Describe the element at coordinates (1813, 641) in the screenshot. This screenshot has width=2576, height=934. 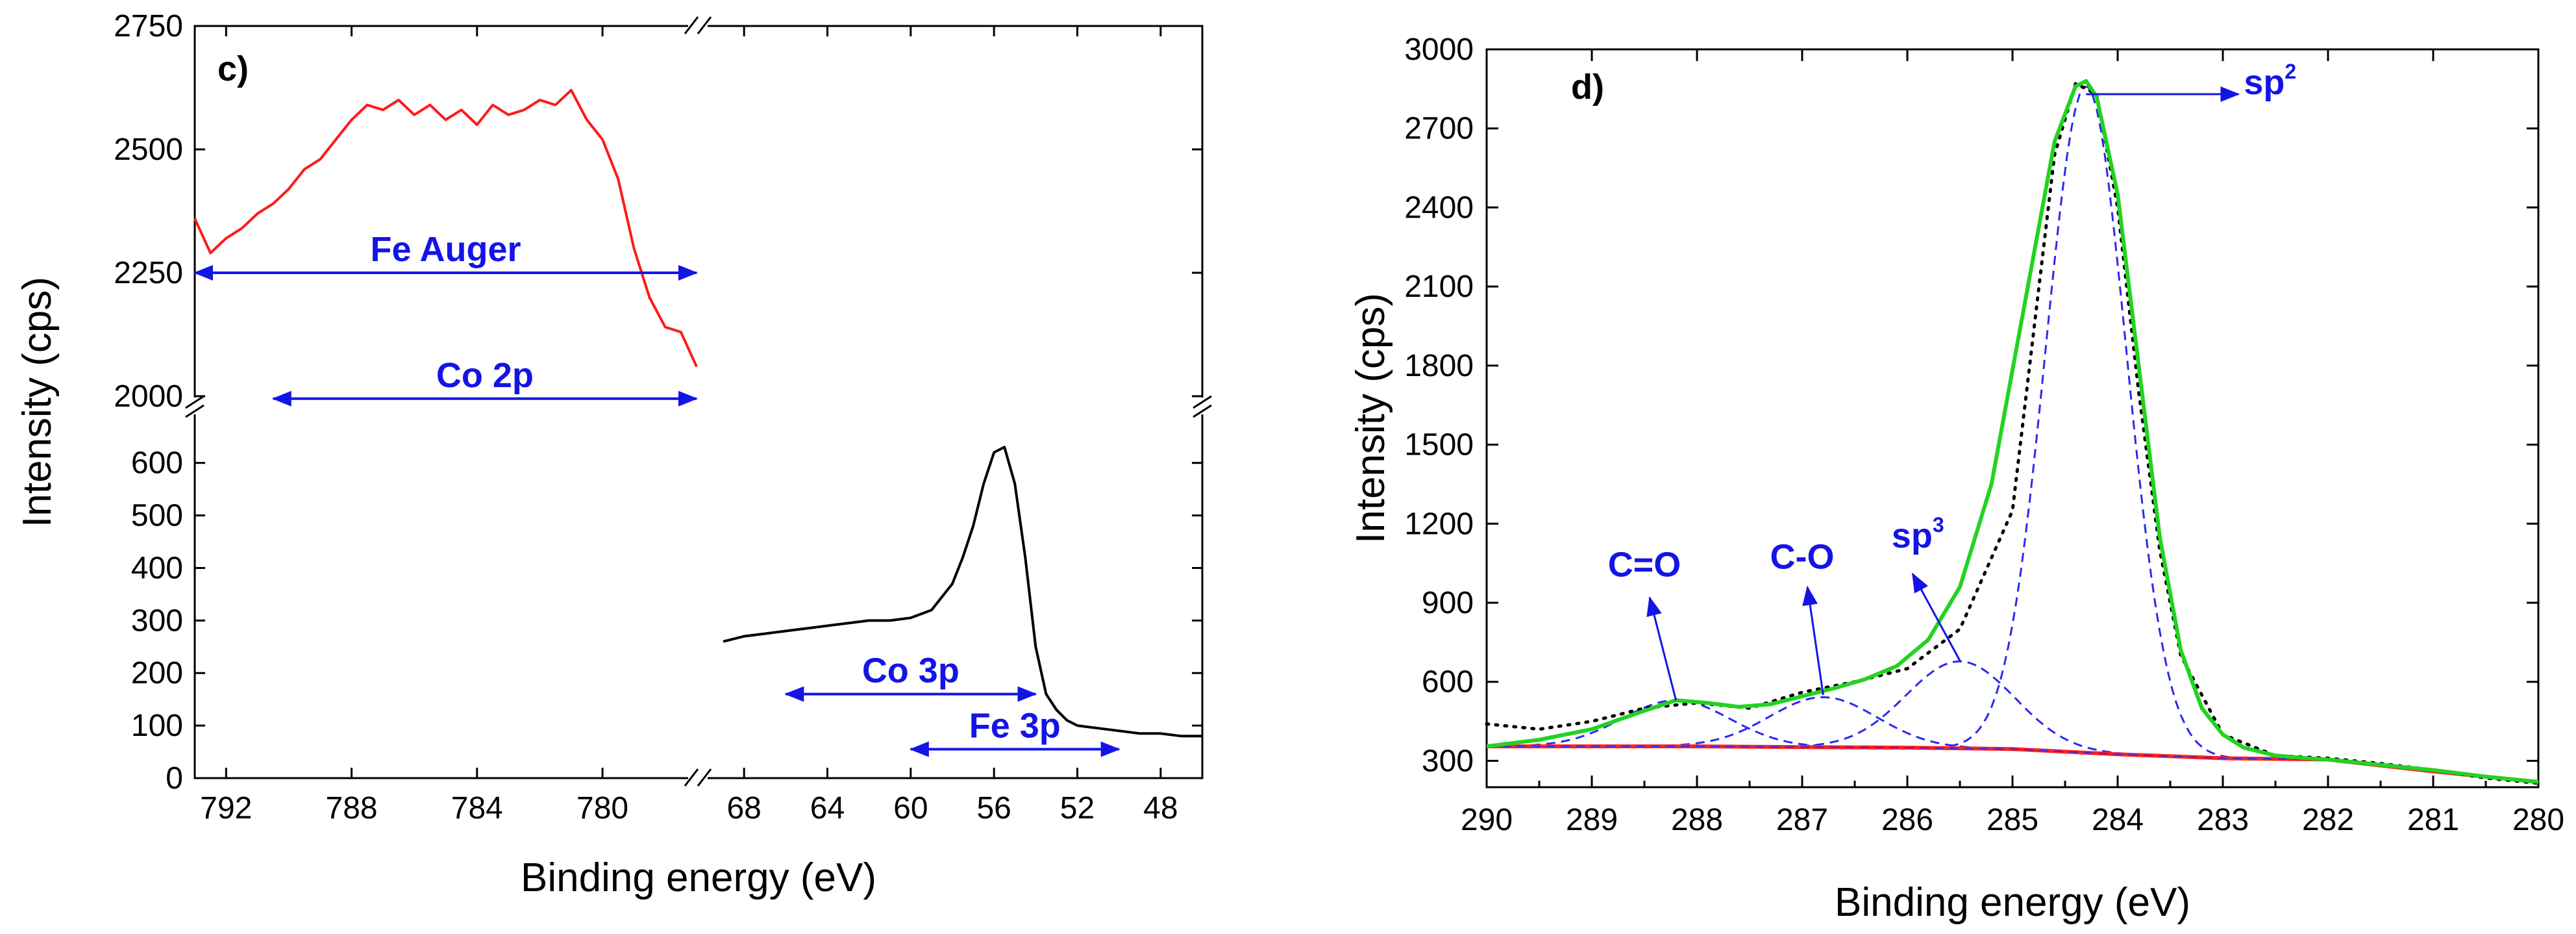
I see `arrow-c-o` at that location.